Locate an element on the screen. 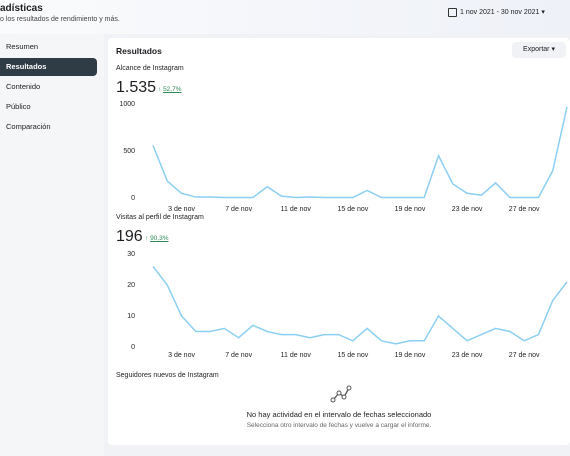 Image resolution: width=570 pixels, height=456 pixels. nav-item: Público is located at coordinates (18, 106).